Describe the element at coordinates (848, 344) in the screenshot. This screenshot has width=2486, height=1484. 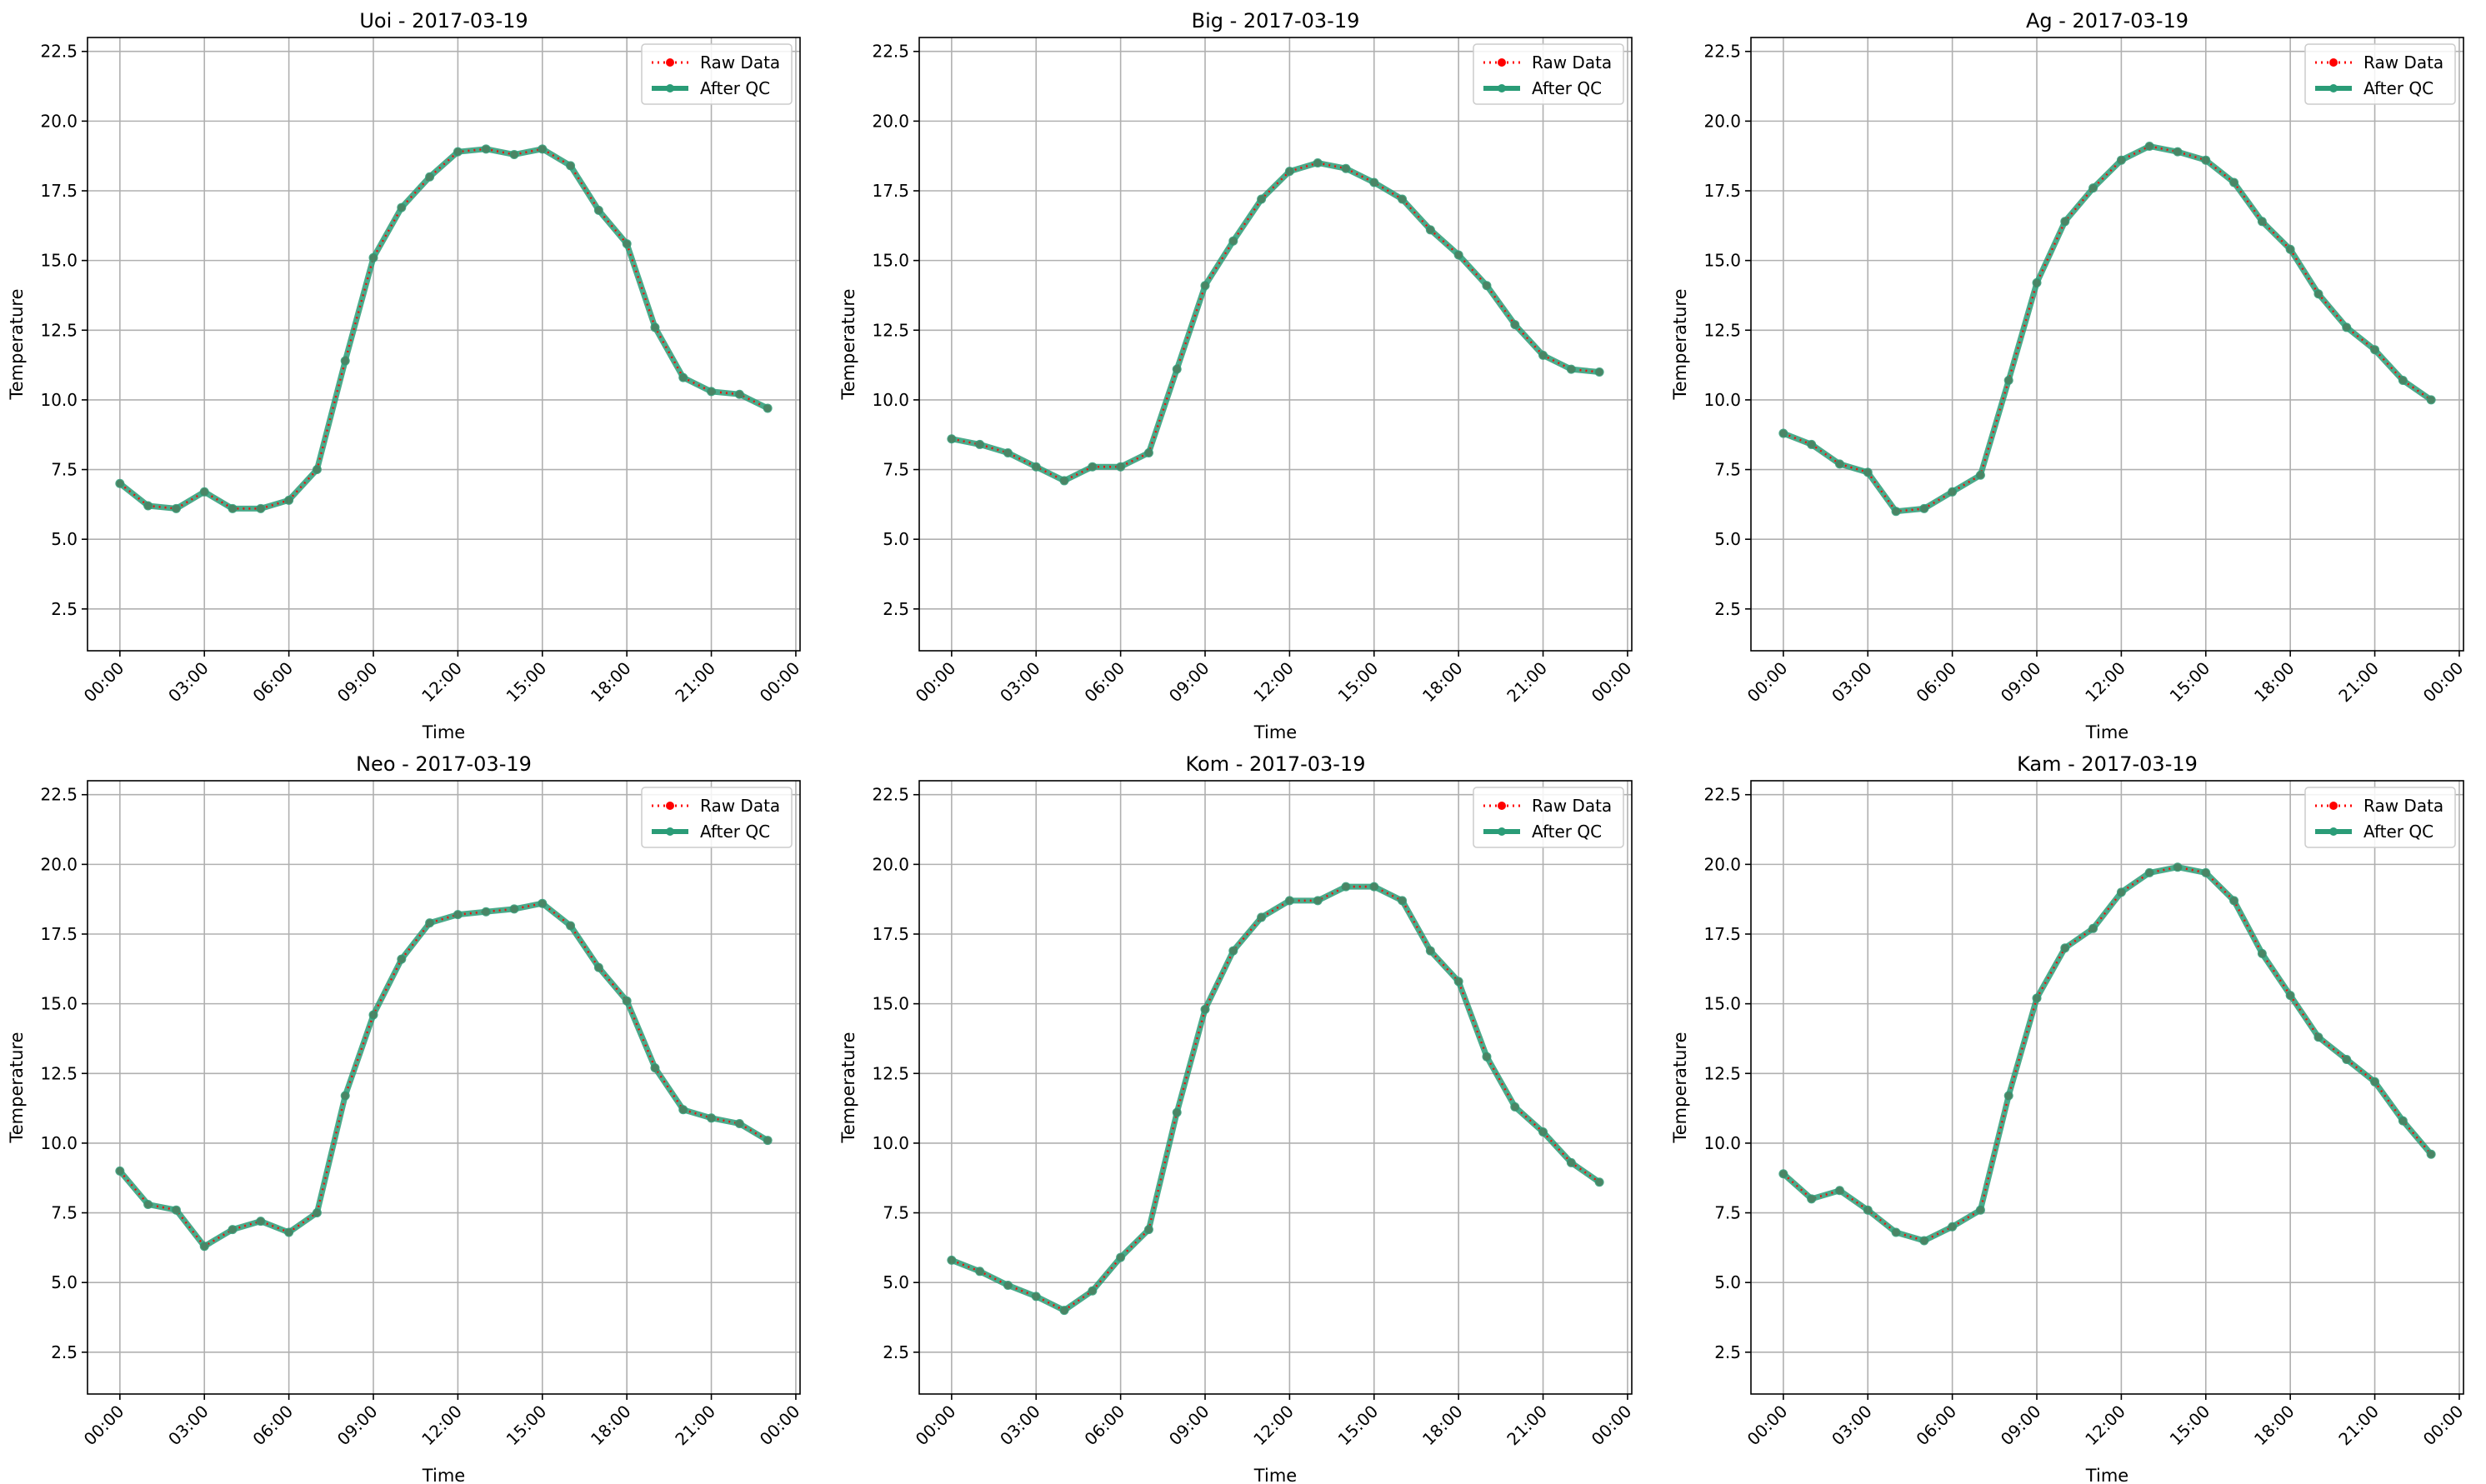
I see `y-axis-label: Temperature` at that location.